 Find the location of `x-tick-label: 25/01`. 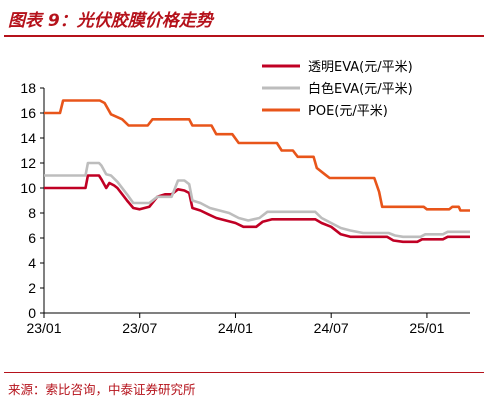

x-tick-label: 25/01 is located at coordinates (426, 328).